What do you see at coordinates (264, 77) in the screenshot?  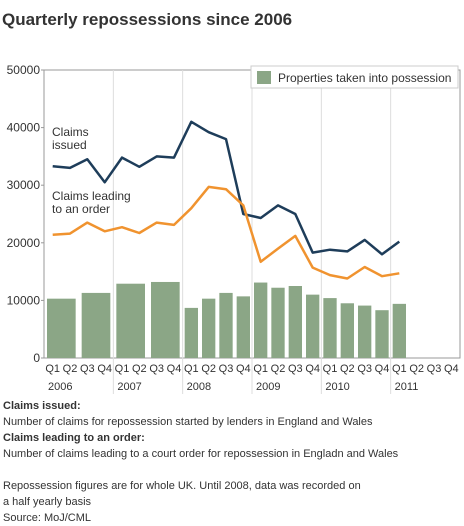 I see `legend-swatch` at bounding box center [264, 77].